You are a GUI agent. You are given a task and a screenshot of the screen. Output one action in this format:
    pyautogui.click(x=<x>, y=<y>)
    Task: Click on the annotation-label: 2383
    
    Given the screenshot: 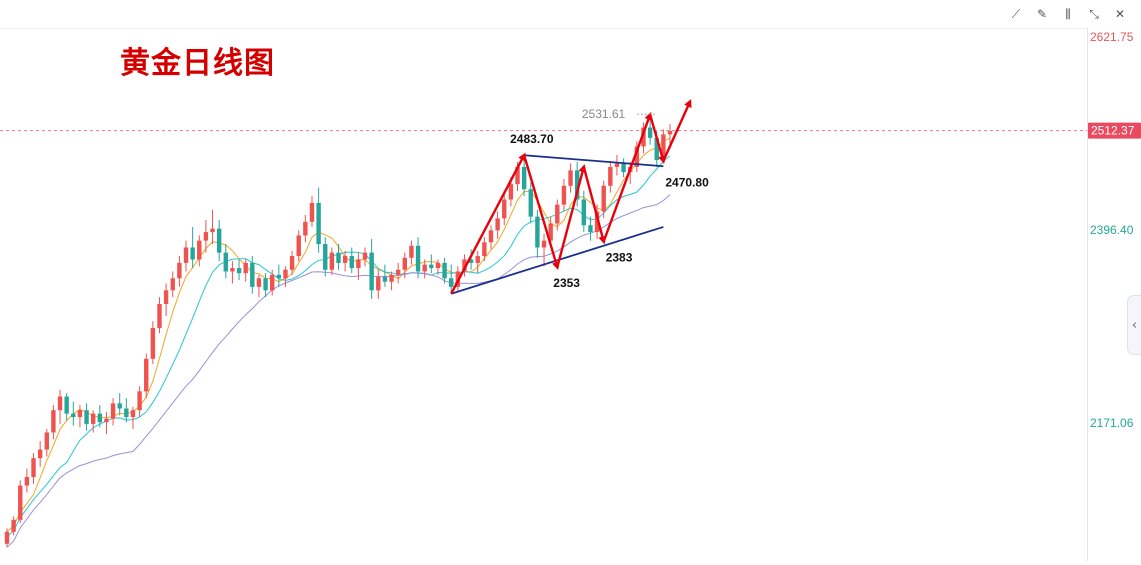 What is the action you would take?
    pyautogui.click(x=619, y=257)
    